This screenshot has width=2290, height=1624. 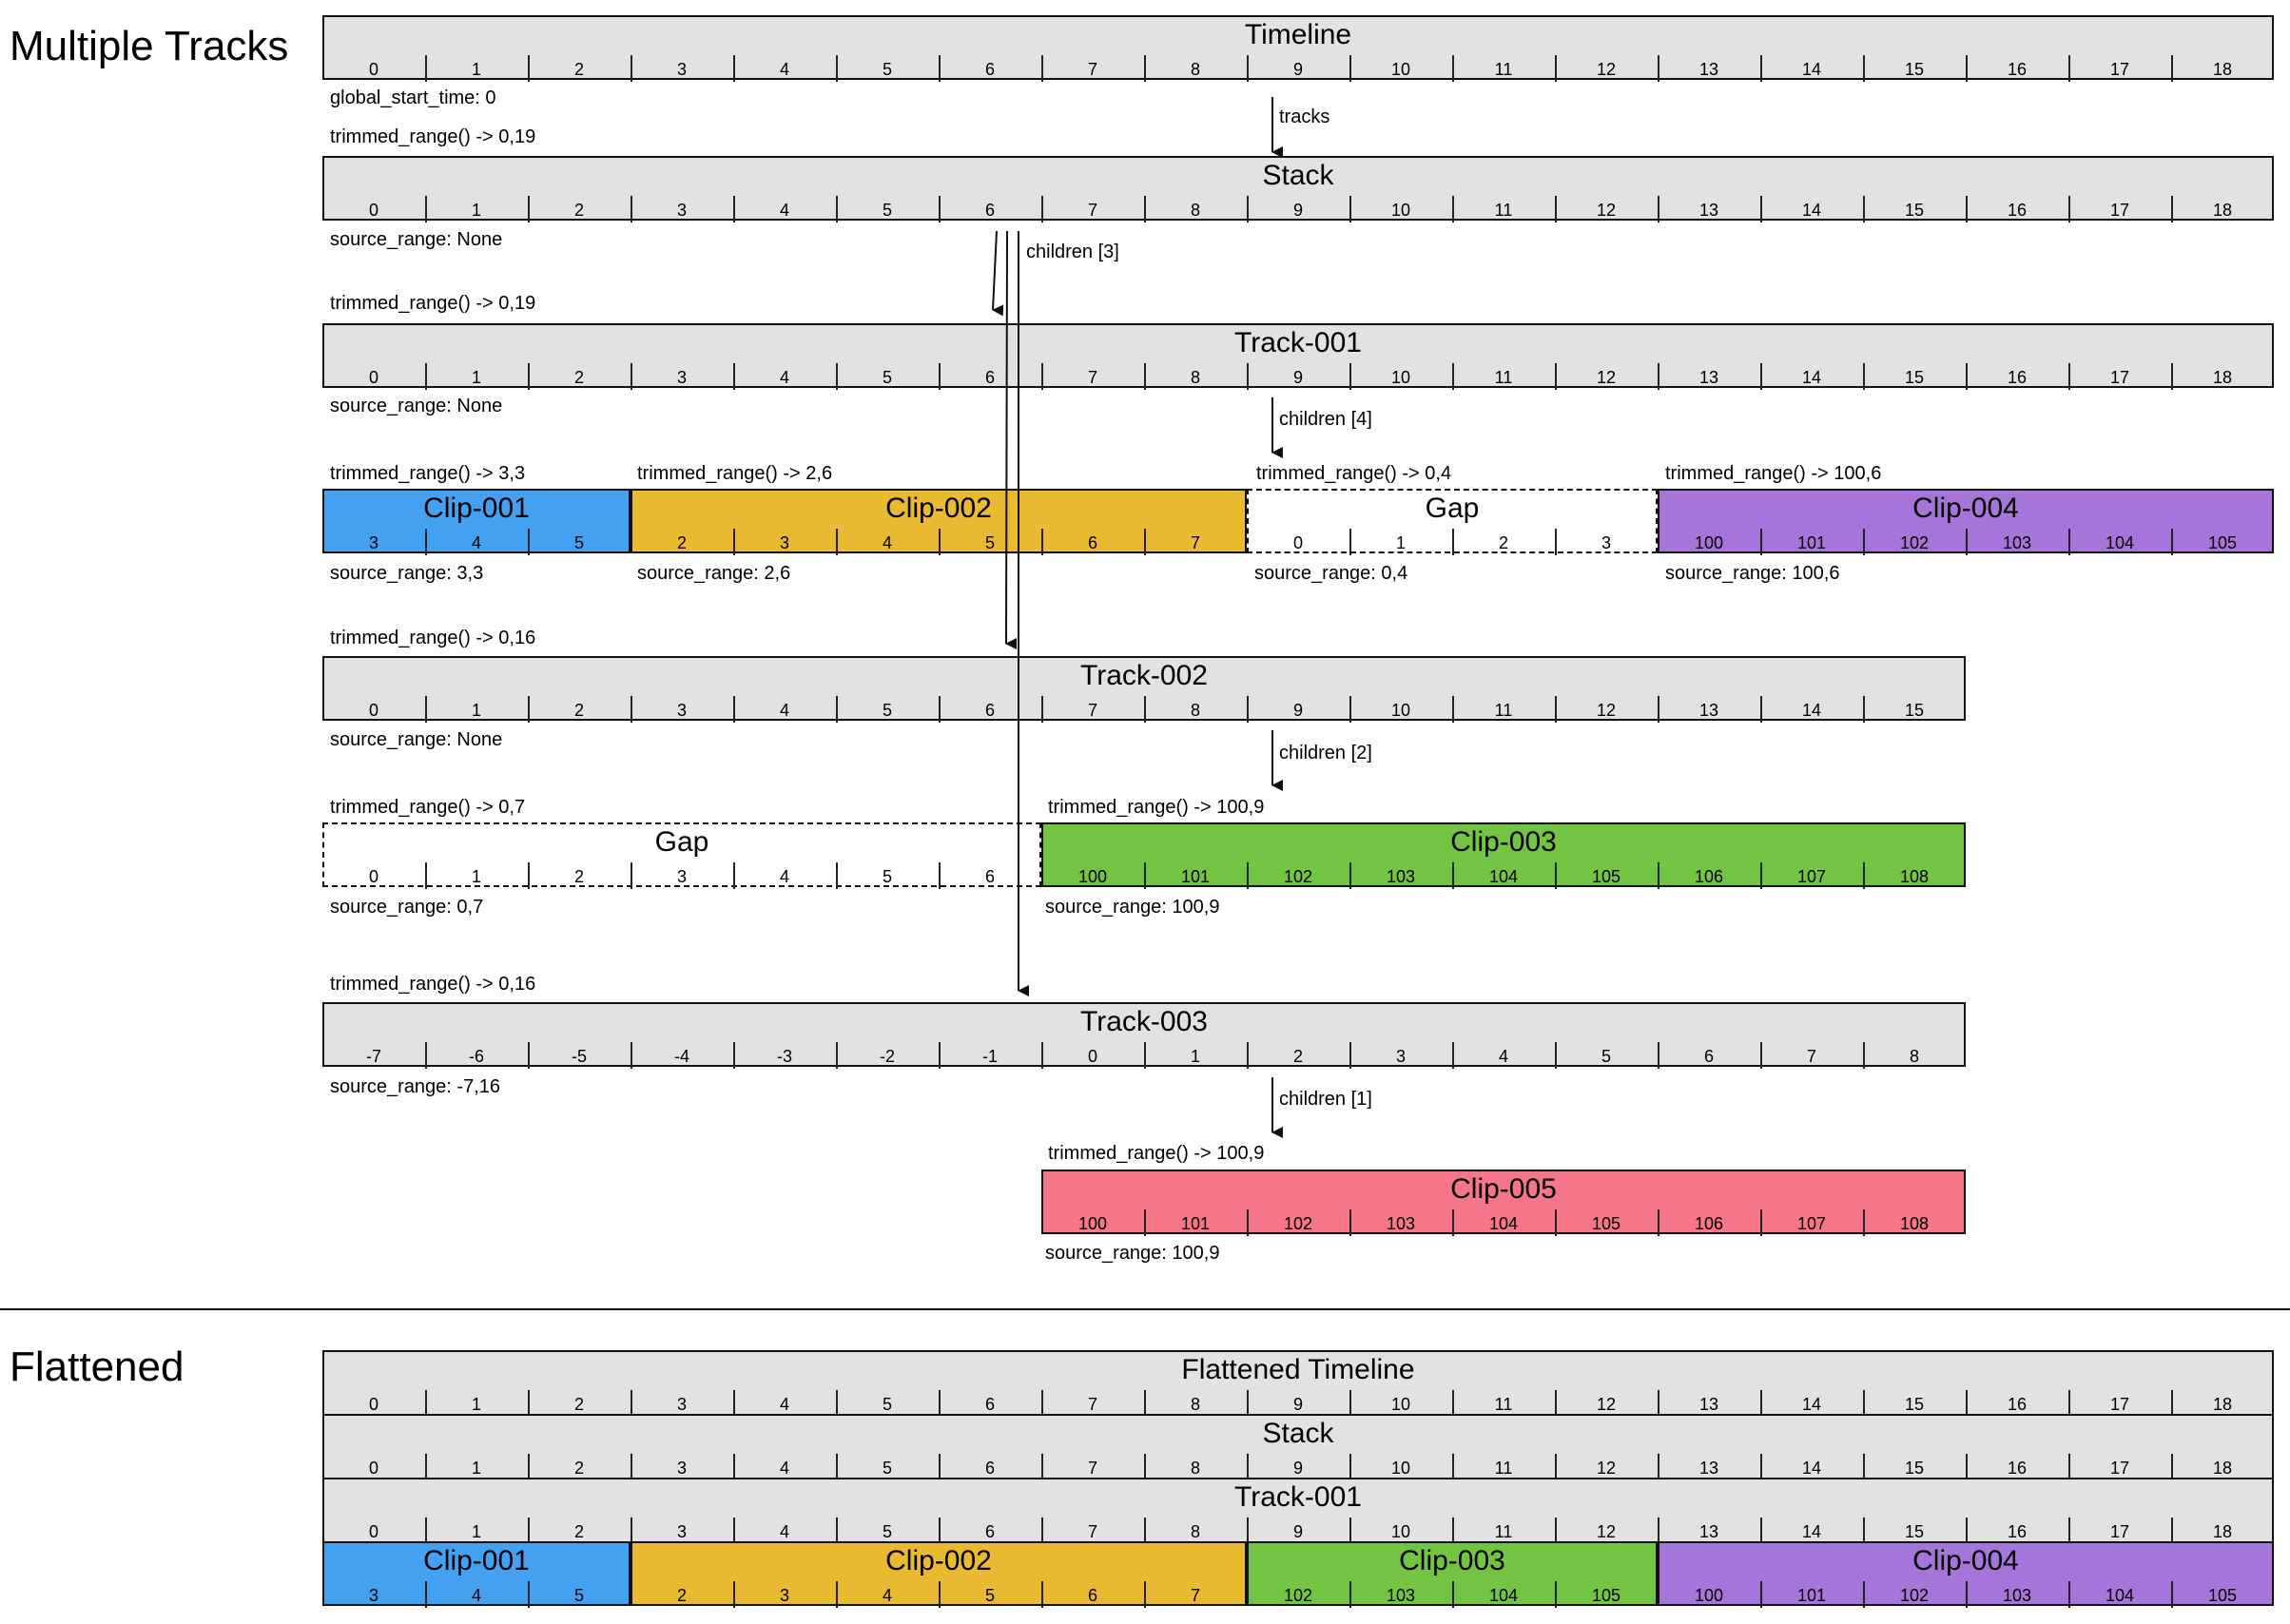 What do you see at coordinates (416, 1086) in the screenshot?
I see `label-t3-source: source_range: -7,16` at bounding box center [416, 1086].